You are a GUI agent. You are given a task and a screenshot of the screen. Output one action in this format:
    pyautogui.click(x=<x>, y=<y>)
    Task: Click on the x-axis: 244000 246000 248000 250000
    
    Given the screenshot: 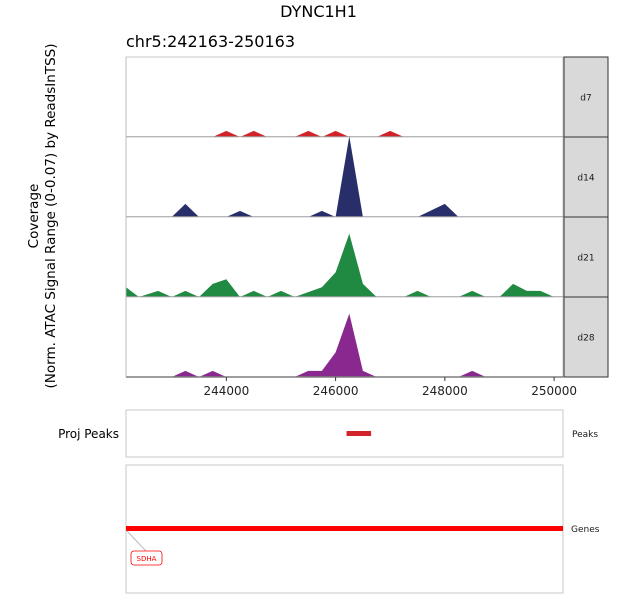 What is the action you would take?
    pyautogui.click(x=390, y=387)
    